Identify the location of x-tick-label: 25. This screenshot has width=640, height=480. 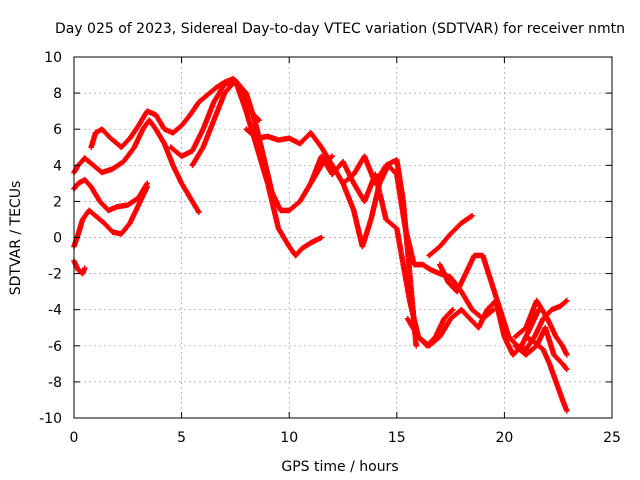
(612, 438).